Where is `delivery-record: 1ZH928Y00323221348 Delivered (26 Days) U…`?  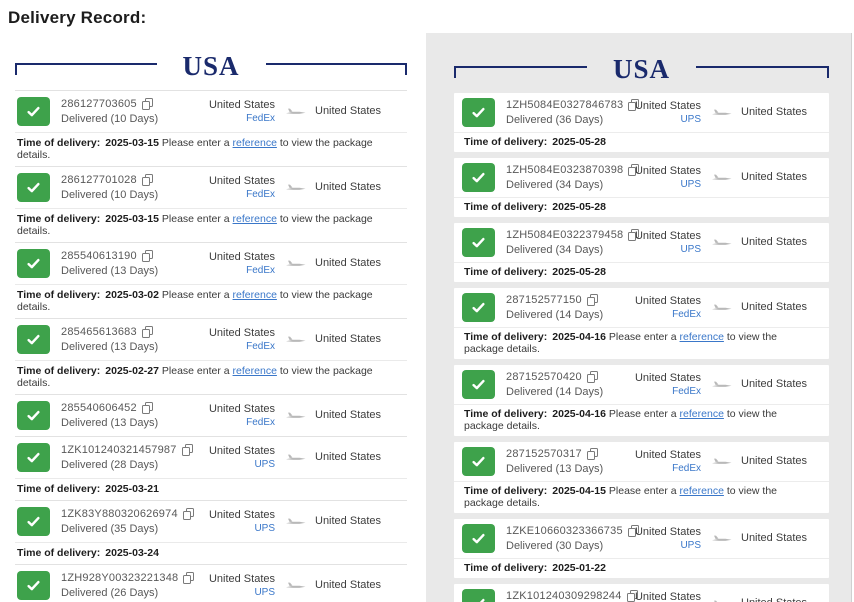 delivery-record: 1ZH928Y00323221348 Delivered (26 Days) U… is located at coordinates (211, 582).